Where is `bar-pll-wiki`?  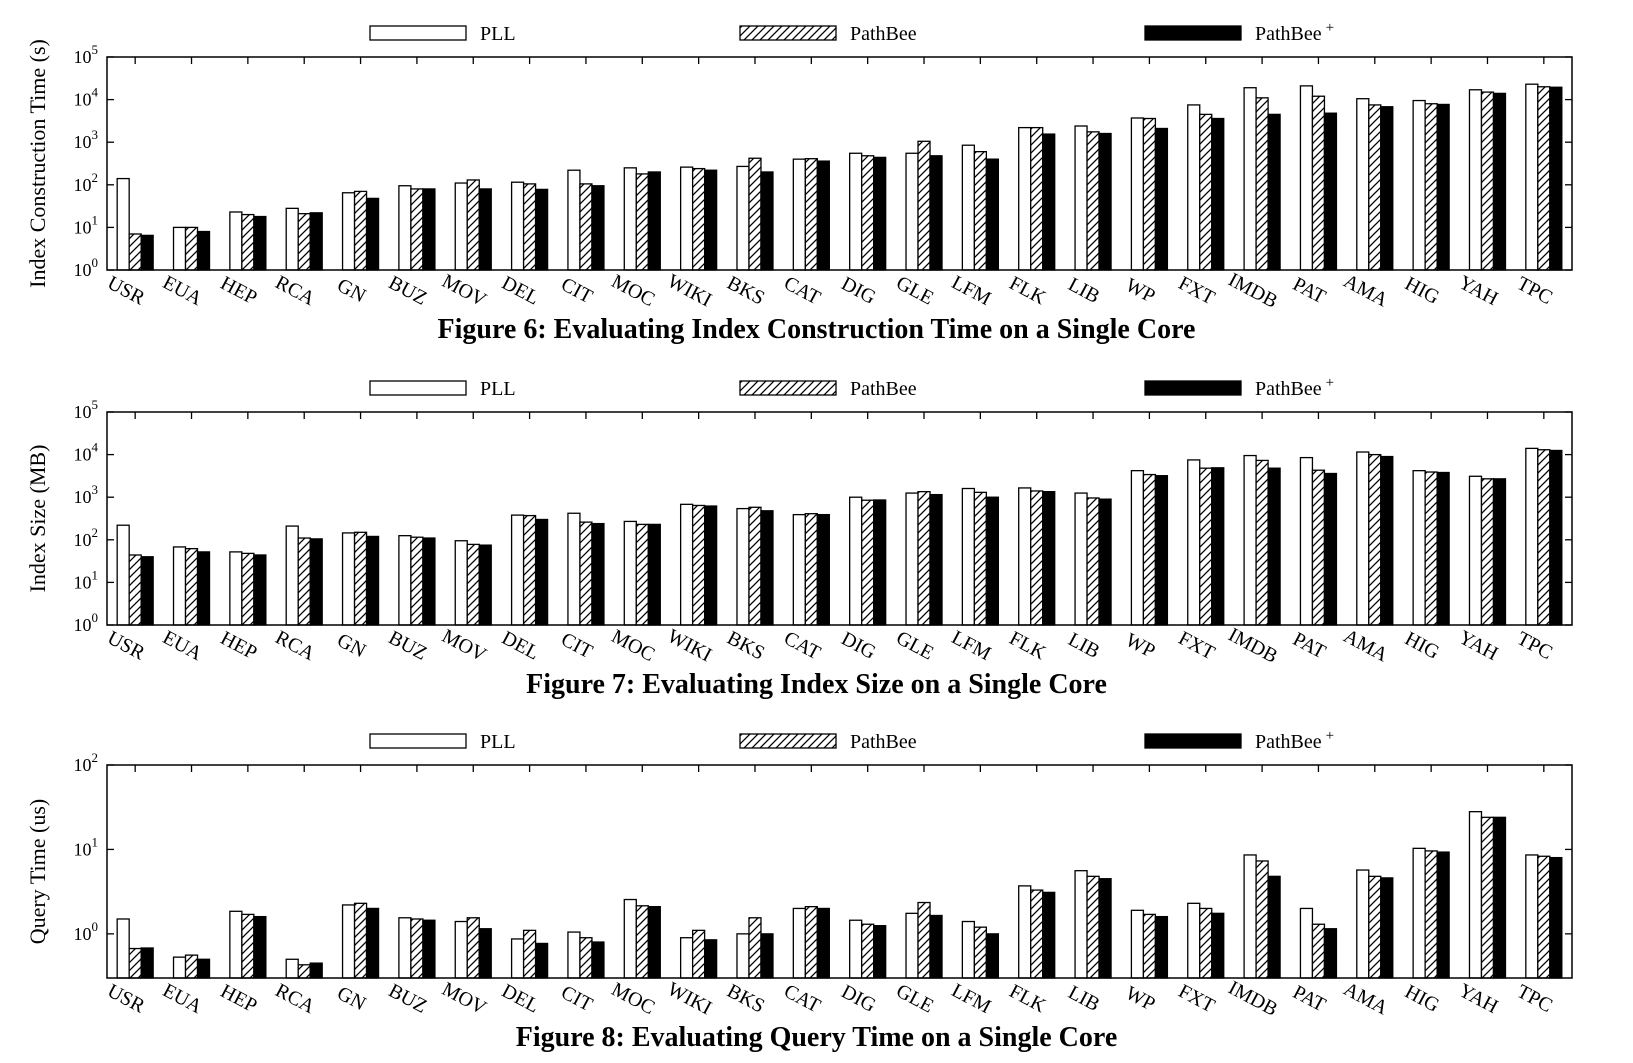 bar-pll-wiki is located at coordinates (686, 958).